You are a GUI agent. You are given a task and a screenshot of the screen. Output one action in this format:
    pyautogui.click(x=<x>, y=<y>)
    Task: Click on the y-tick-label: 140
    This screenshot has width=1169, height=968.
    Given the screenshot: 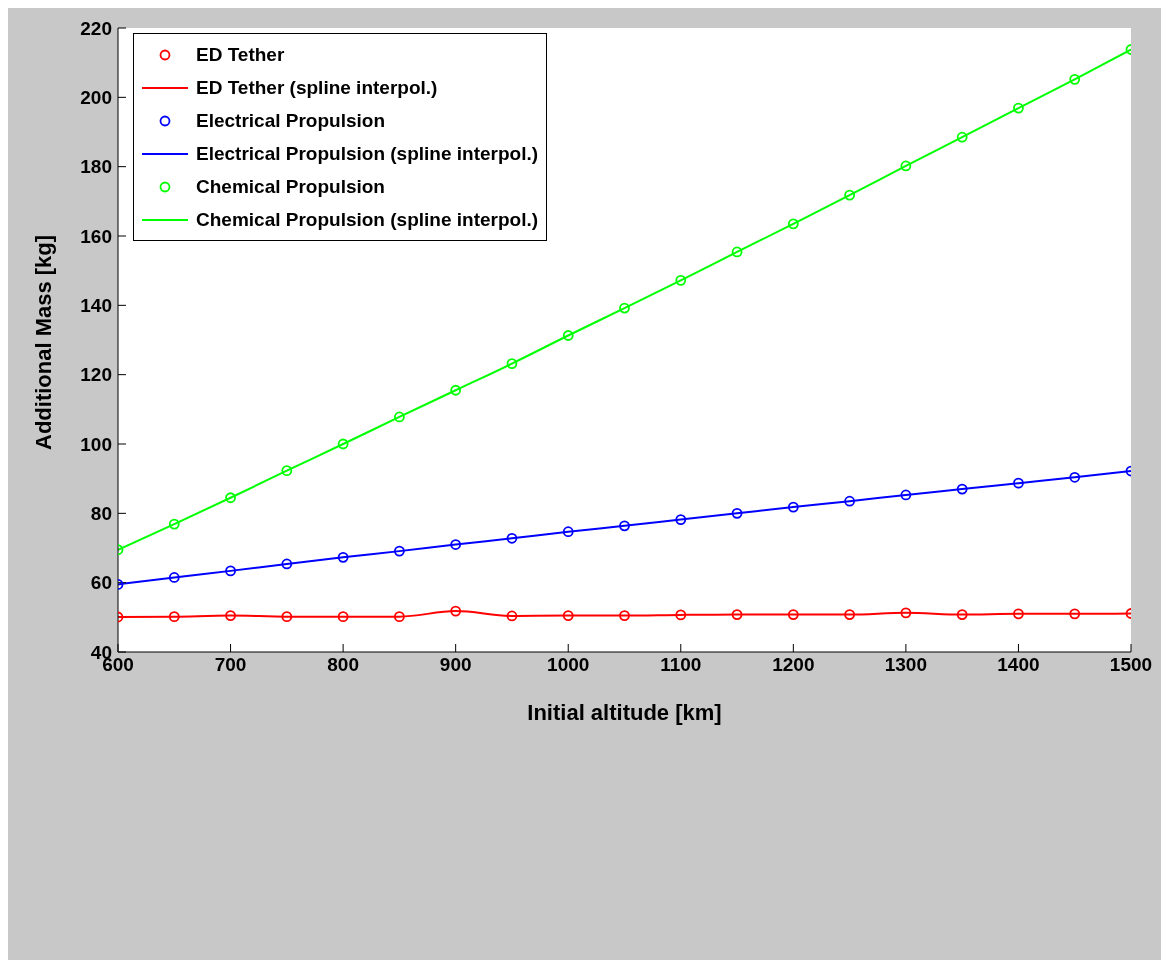 What is the action you would take?
    pyautogui.click(x=96, y=306)
    